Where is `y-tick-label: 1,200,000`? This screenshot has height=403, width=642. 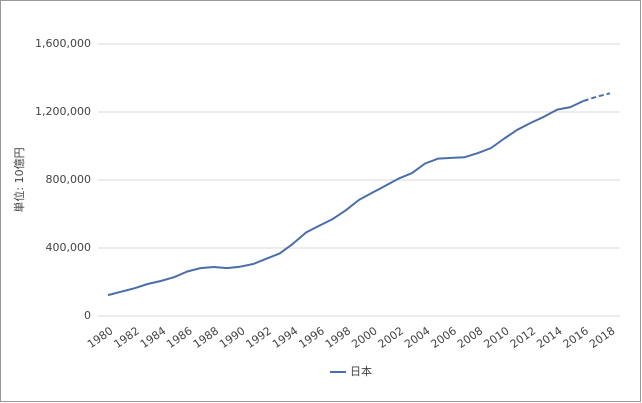 y-tick-label: 1,200,000 is located at coordinates (63, 111).